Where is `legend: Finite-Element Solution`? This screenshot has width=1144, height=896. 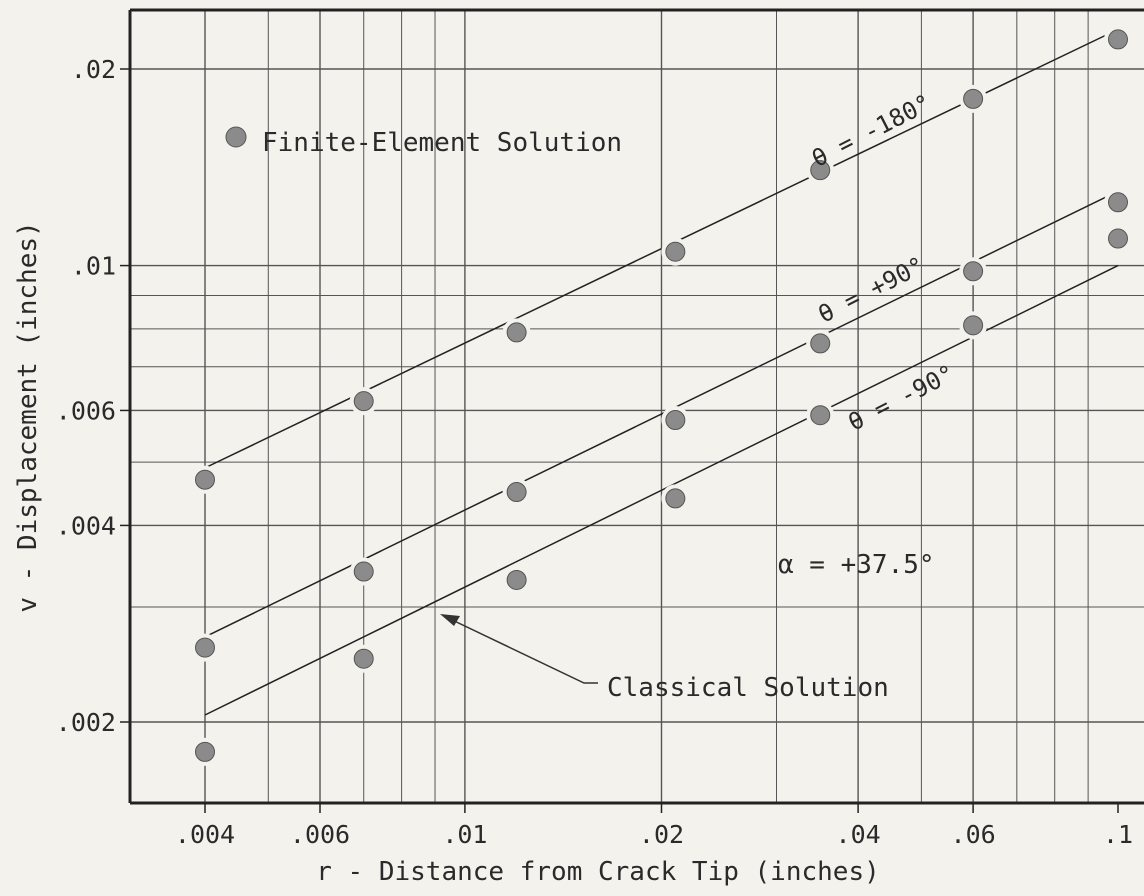 legend: Finite-Element Solution is located at coordinates (423, 142).